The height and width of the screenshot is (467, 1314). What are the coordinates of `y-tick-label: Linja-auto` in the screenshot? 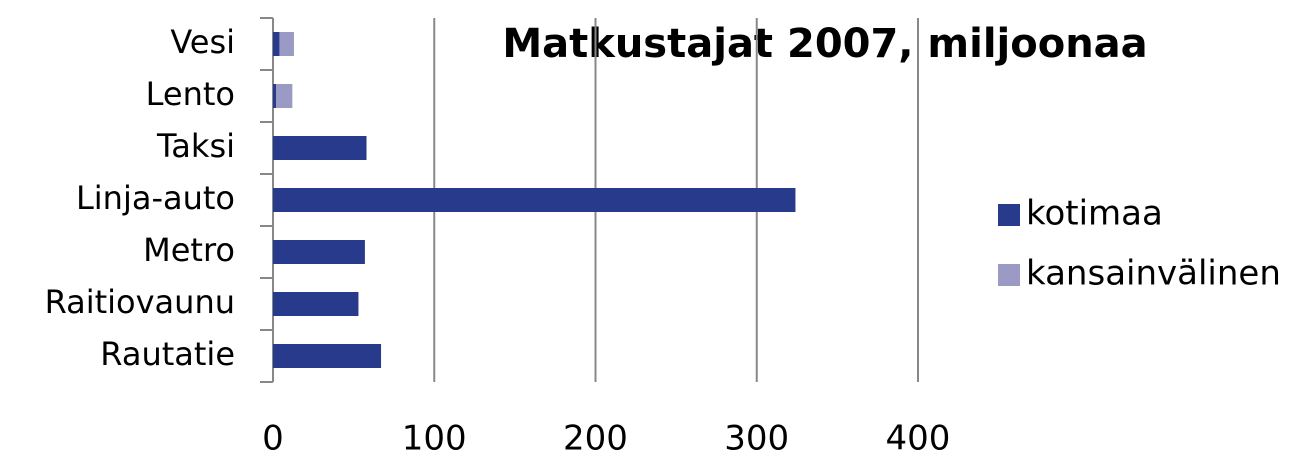 It's located at (155, 198).